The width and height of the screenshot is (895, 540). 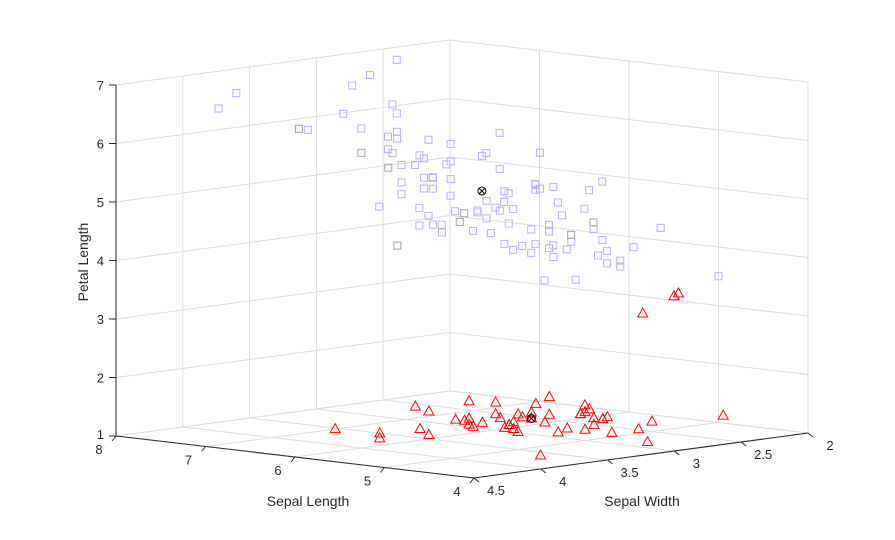 What do you see at coordinates (100, 319) in the screenshot?
I see `z-tick-label: 3` at bounding box center [100, 319].